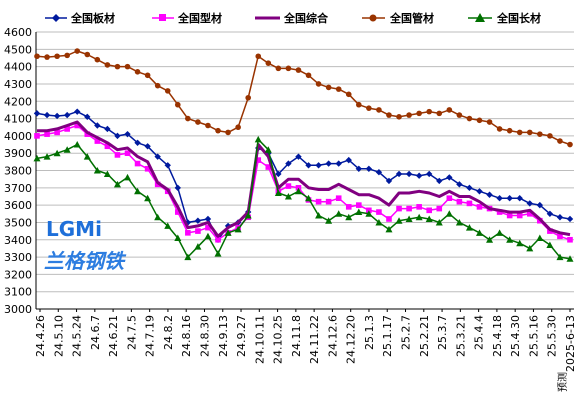 The image size is (584, 408). Describe the element at coordinates (351, 339) in the screenshot. I see `x-tick-label: 24.12.20` at that location.